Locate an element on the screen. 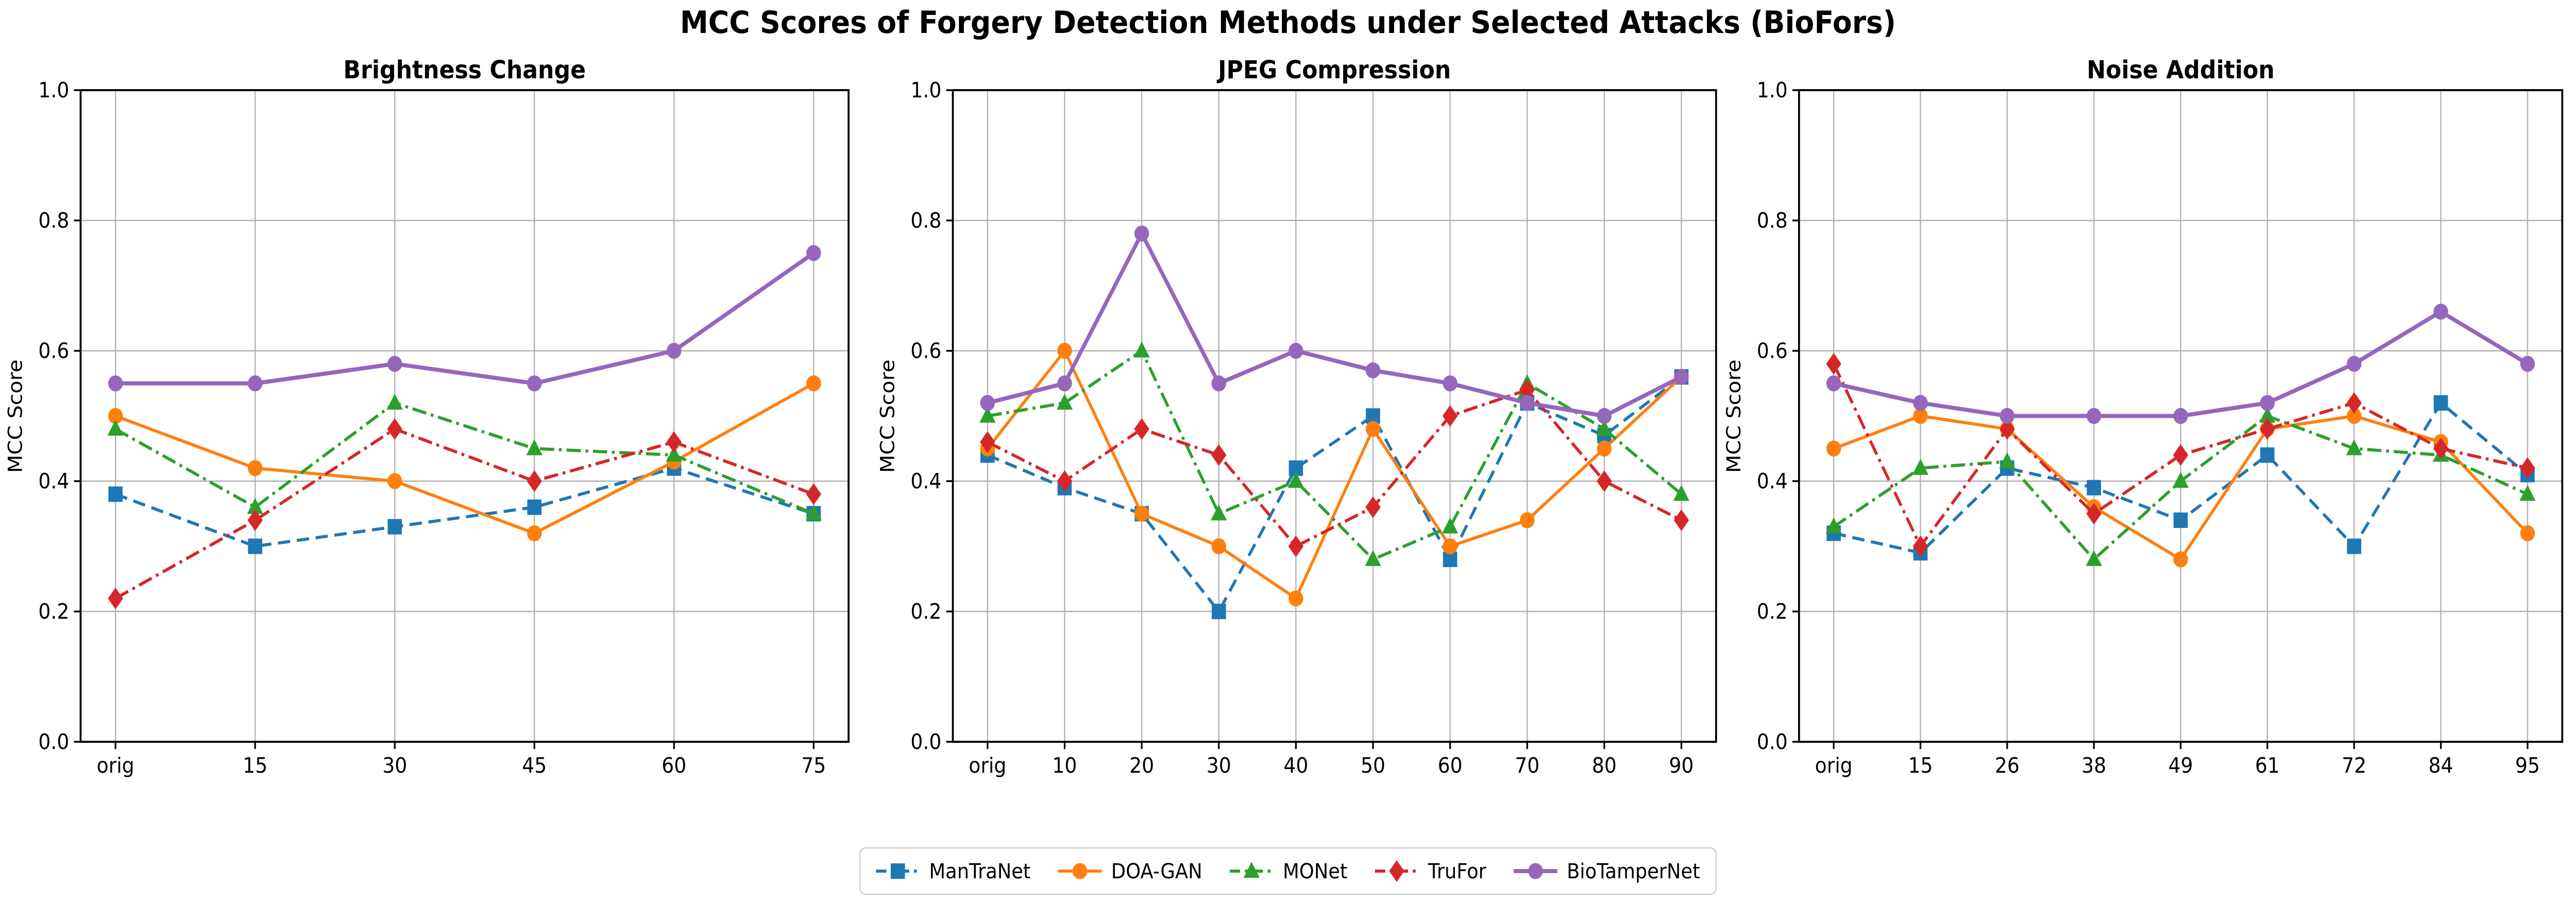 The image size is (2576, 902). legend-label-TruFor: TruFor is located at coordinates (1457, 872).